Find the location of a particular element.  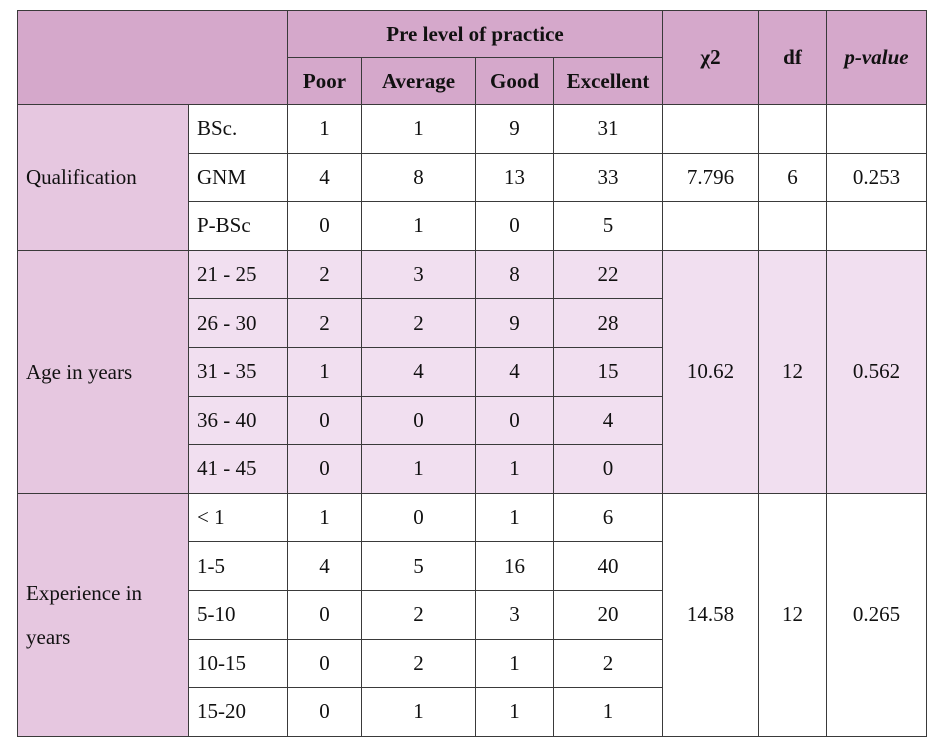

row-label: 41 - 45 is located at coordinates (238, 469).